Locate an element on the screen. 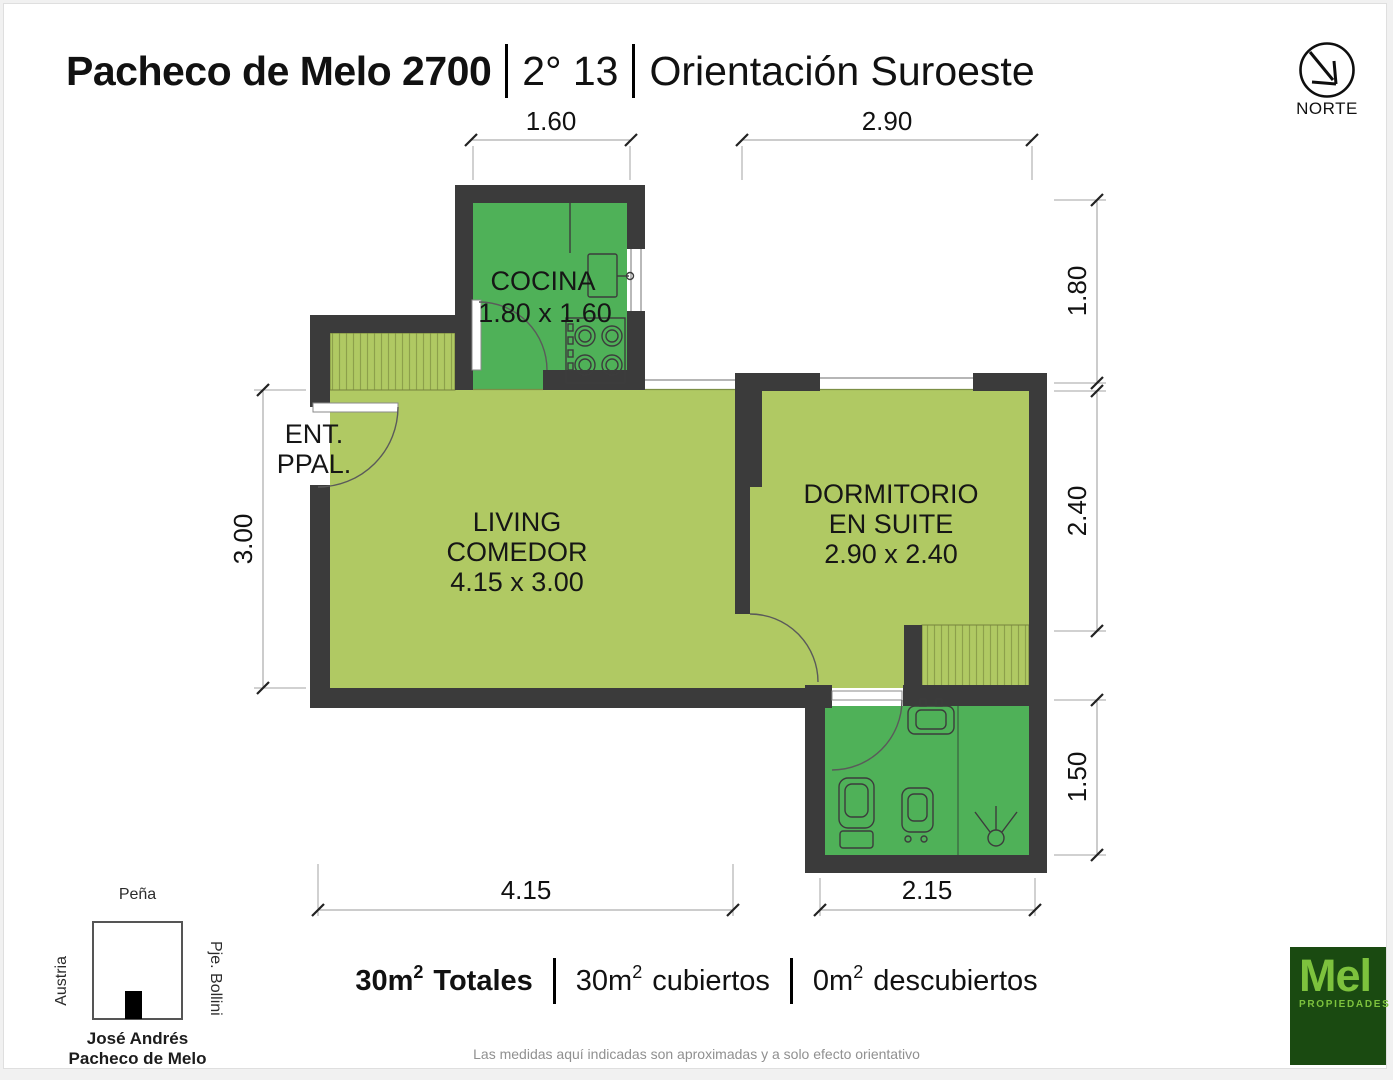 Image resolution: width=1393 pixels, height=1080 pixels. area-covered-label: cubiertos is located at coordinates (711, 980).